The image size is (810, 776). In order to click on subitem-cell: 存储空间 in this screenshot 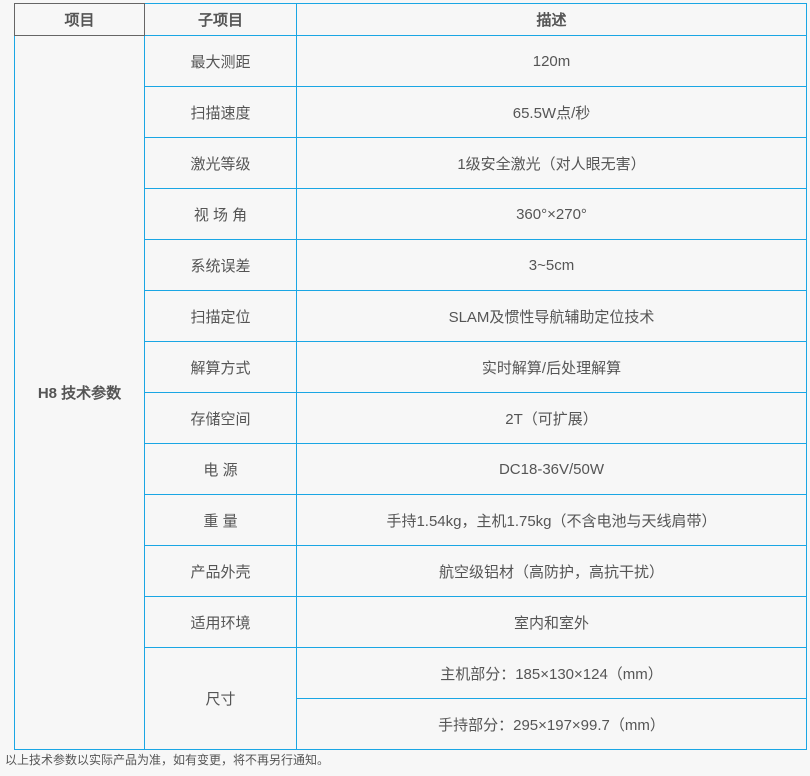, I will do `click(220, 418)`.